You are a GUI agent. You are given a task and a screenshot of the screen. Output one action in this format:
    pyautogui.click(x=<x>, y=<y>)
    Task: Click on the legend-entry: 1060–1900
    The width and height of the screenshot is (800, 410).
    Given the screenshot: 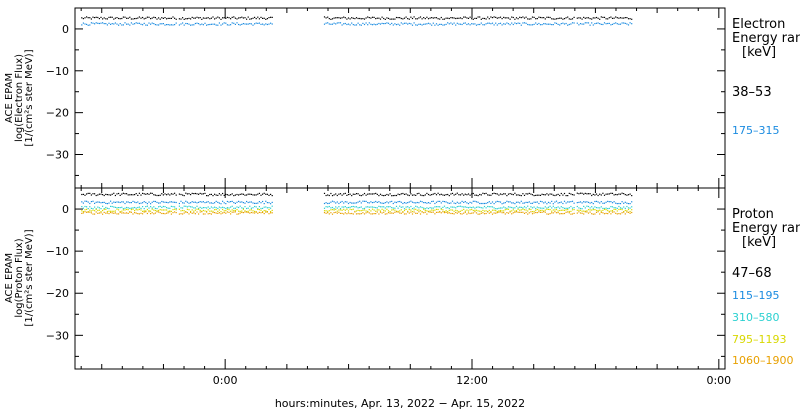 What is the action you would take?
    pyautogui.click(x=763, y=360)
    